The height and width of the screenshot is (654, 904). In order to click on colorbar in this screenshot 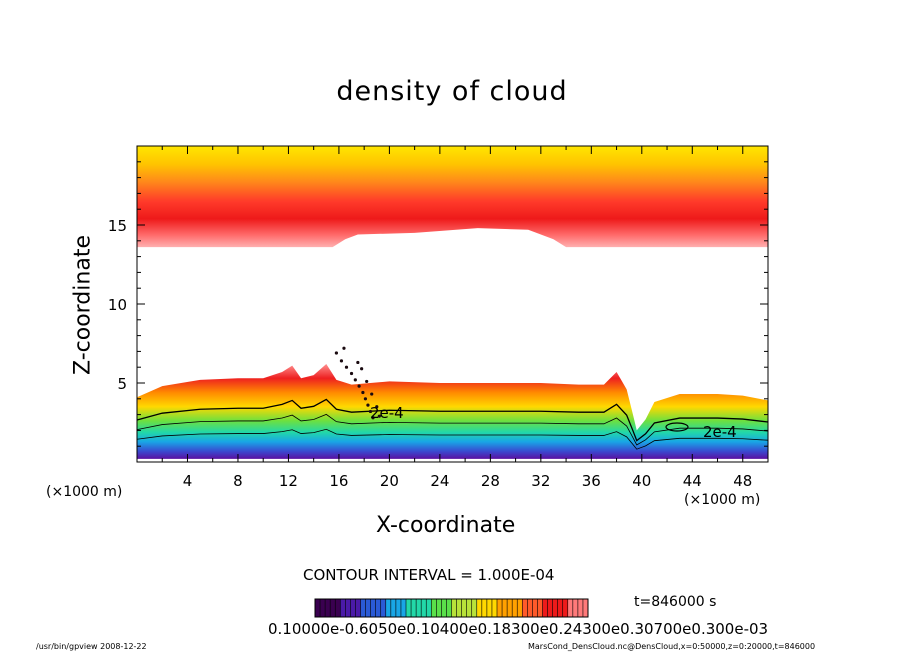, I will do `click(451, 608)`.